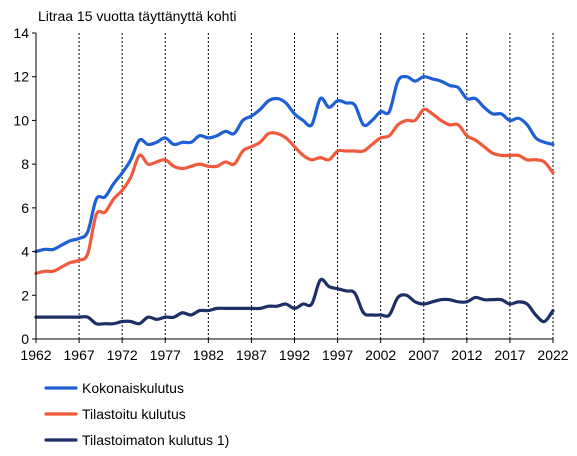 The width and height of the screenshot is (577, 456). I want to click on legend-label-3: Tilastoimaton kulutus 1), so click(155, 440).